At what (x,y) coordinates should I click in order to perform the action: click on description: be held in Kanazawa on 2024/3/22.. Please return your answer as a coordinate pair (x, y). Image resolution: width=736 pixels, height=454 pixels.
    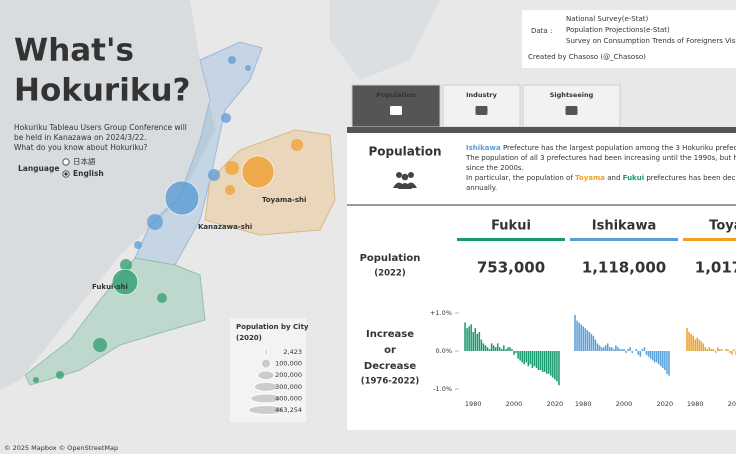
    Looking at the image, I should click on (80, 137).